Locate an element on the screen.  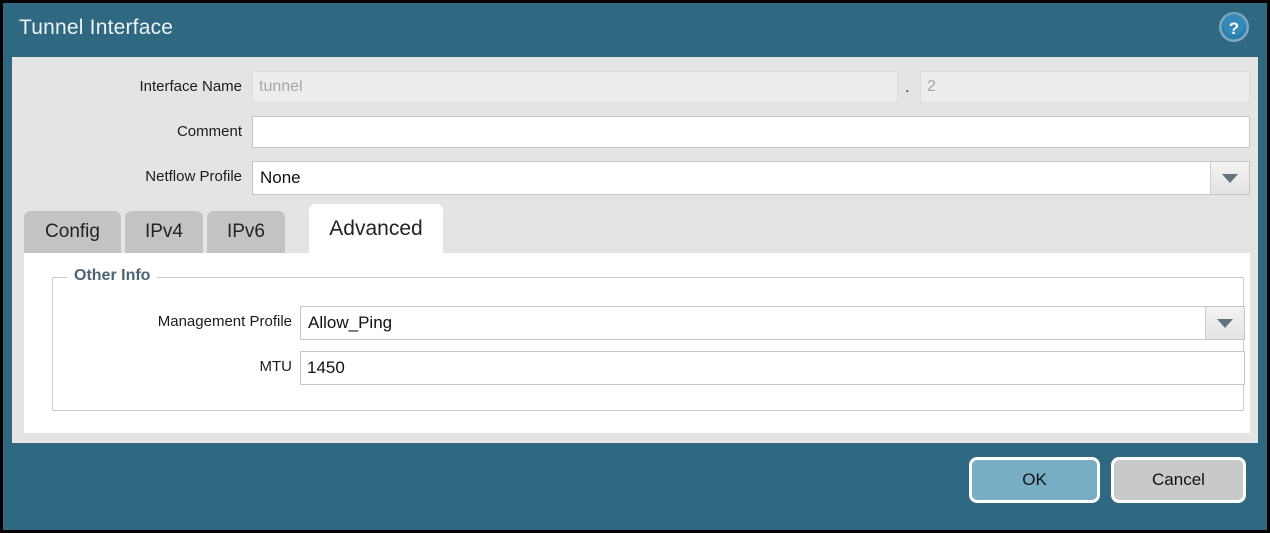
management-profile-row: Management Profile Allow_Ping is located at coordinates (649, 323).